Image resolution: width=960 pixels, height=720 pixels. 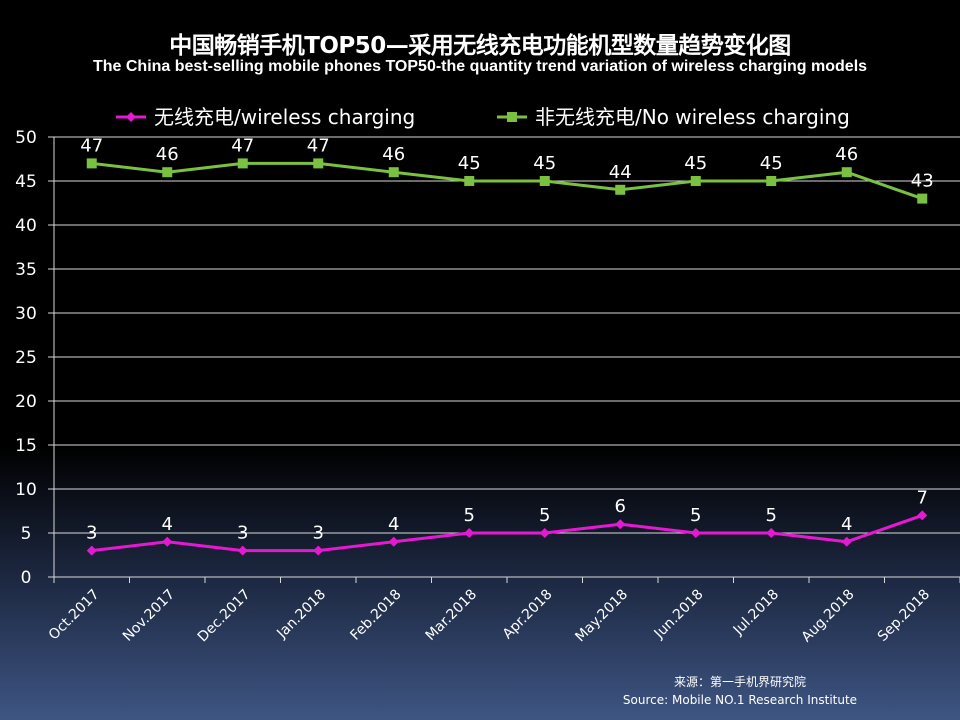 I want to click on data-label-wireless-Jun.2018: 5, so click(x=695, y=515).